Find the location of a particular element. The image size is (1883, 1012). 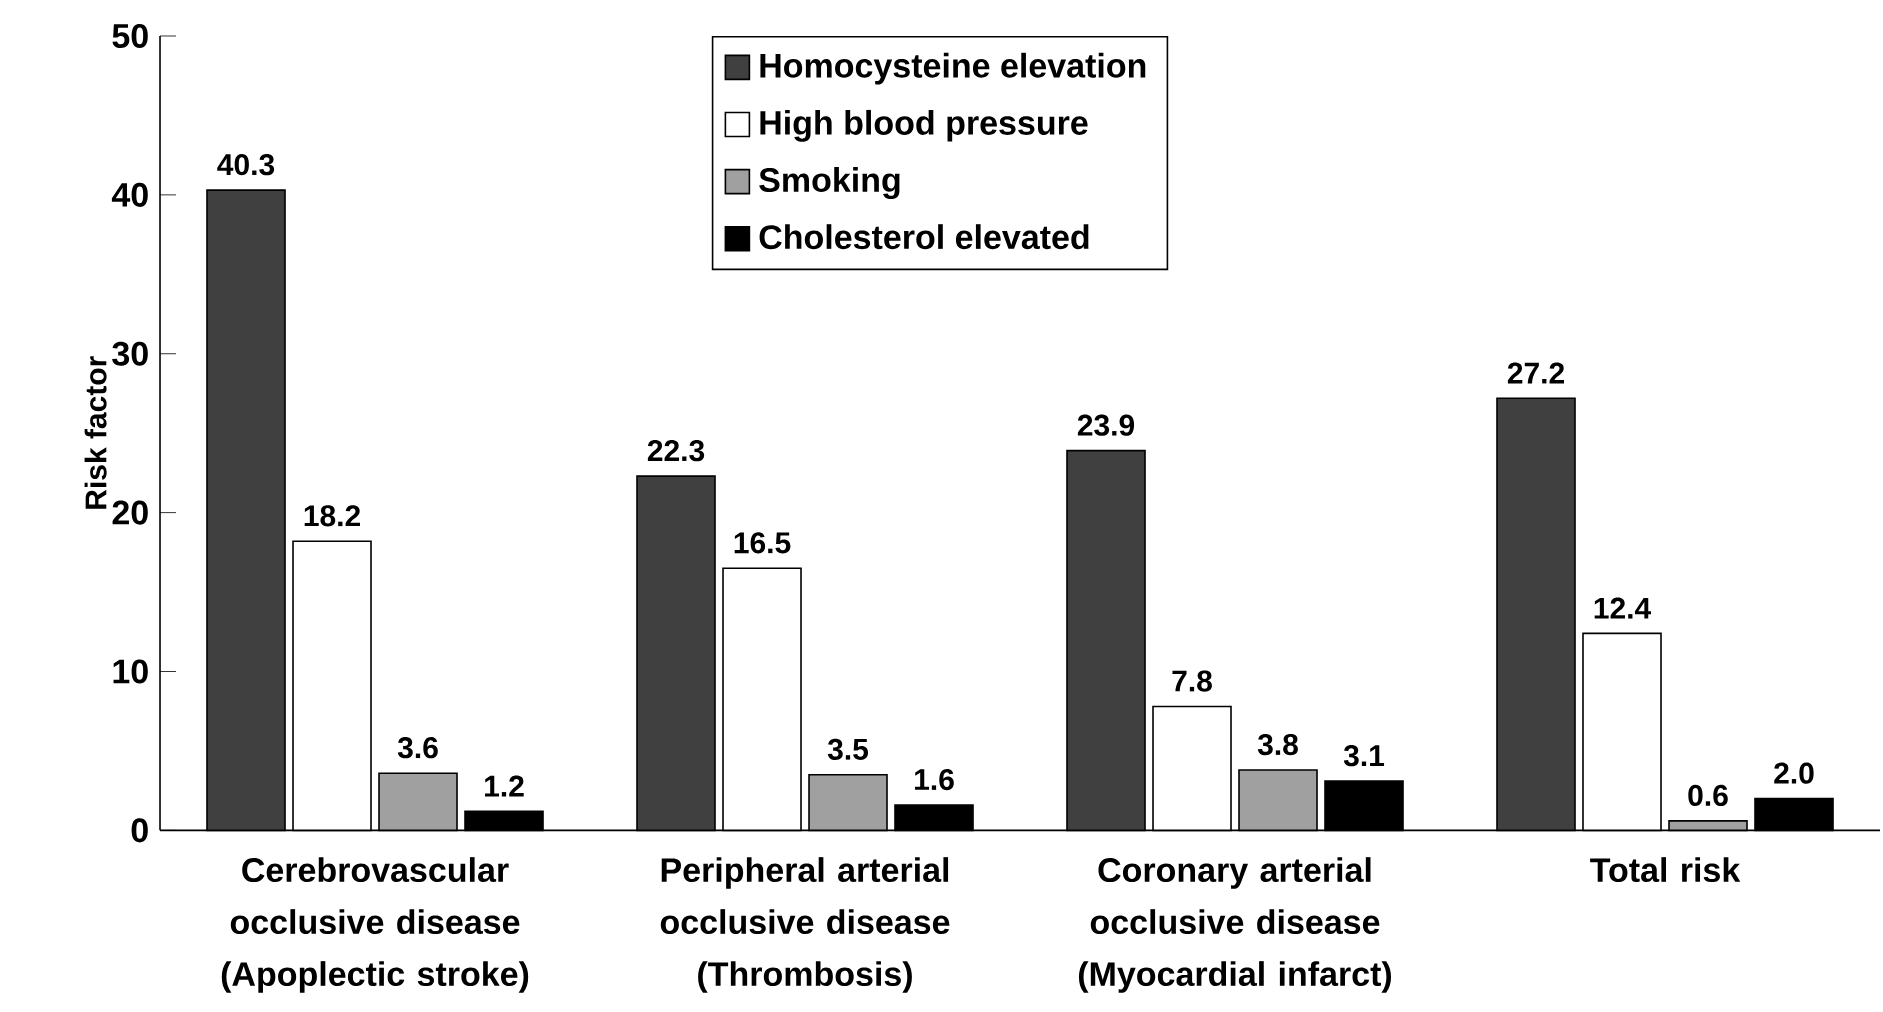

legend-label: Smoking is located at coordinates (829, 183).